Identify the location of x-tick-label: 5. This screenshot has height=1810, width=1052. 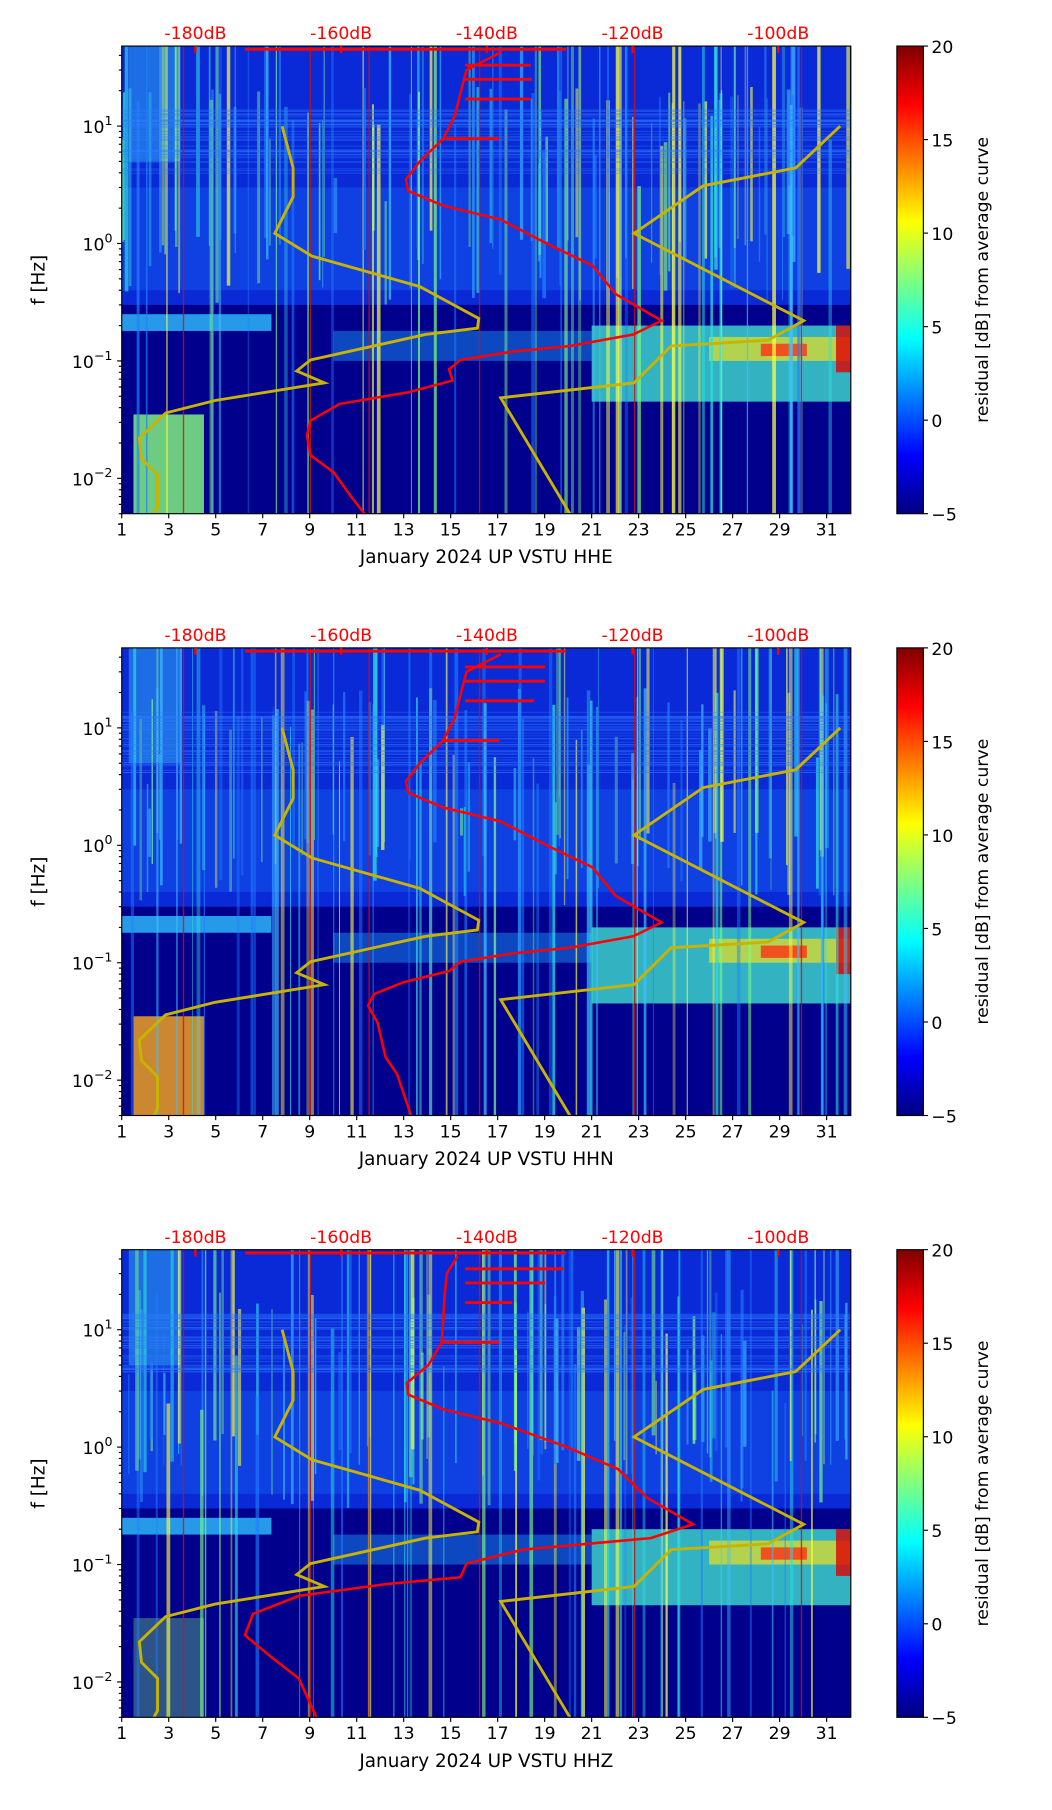
(215, 1734).